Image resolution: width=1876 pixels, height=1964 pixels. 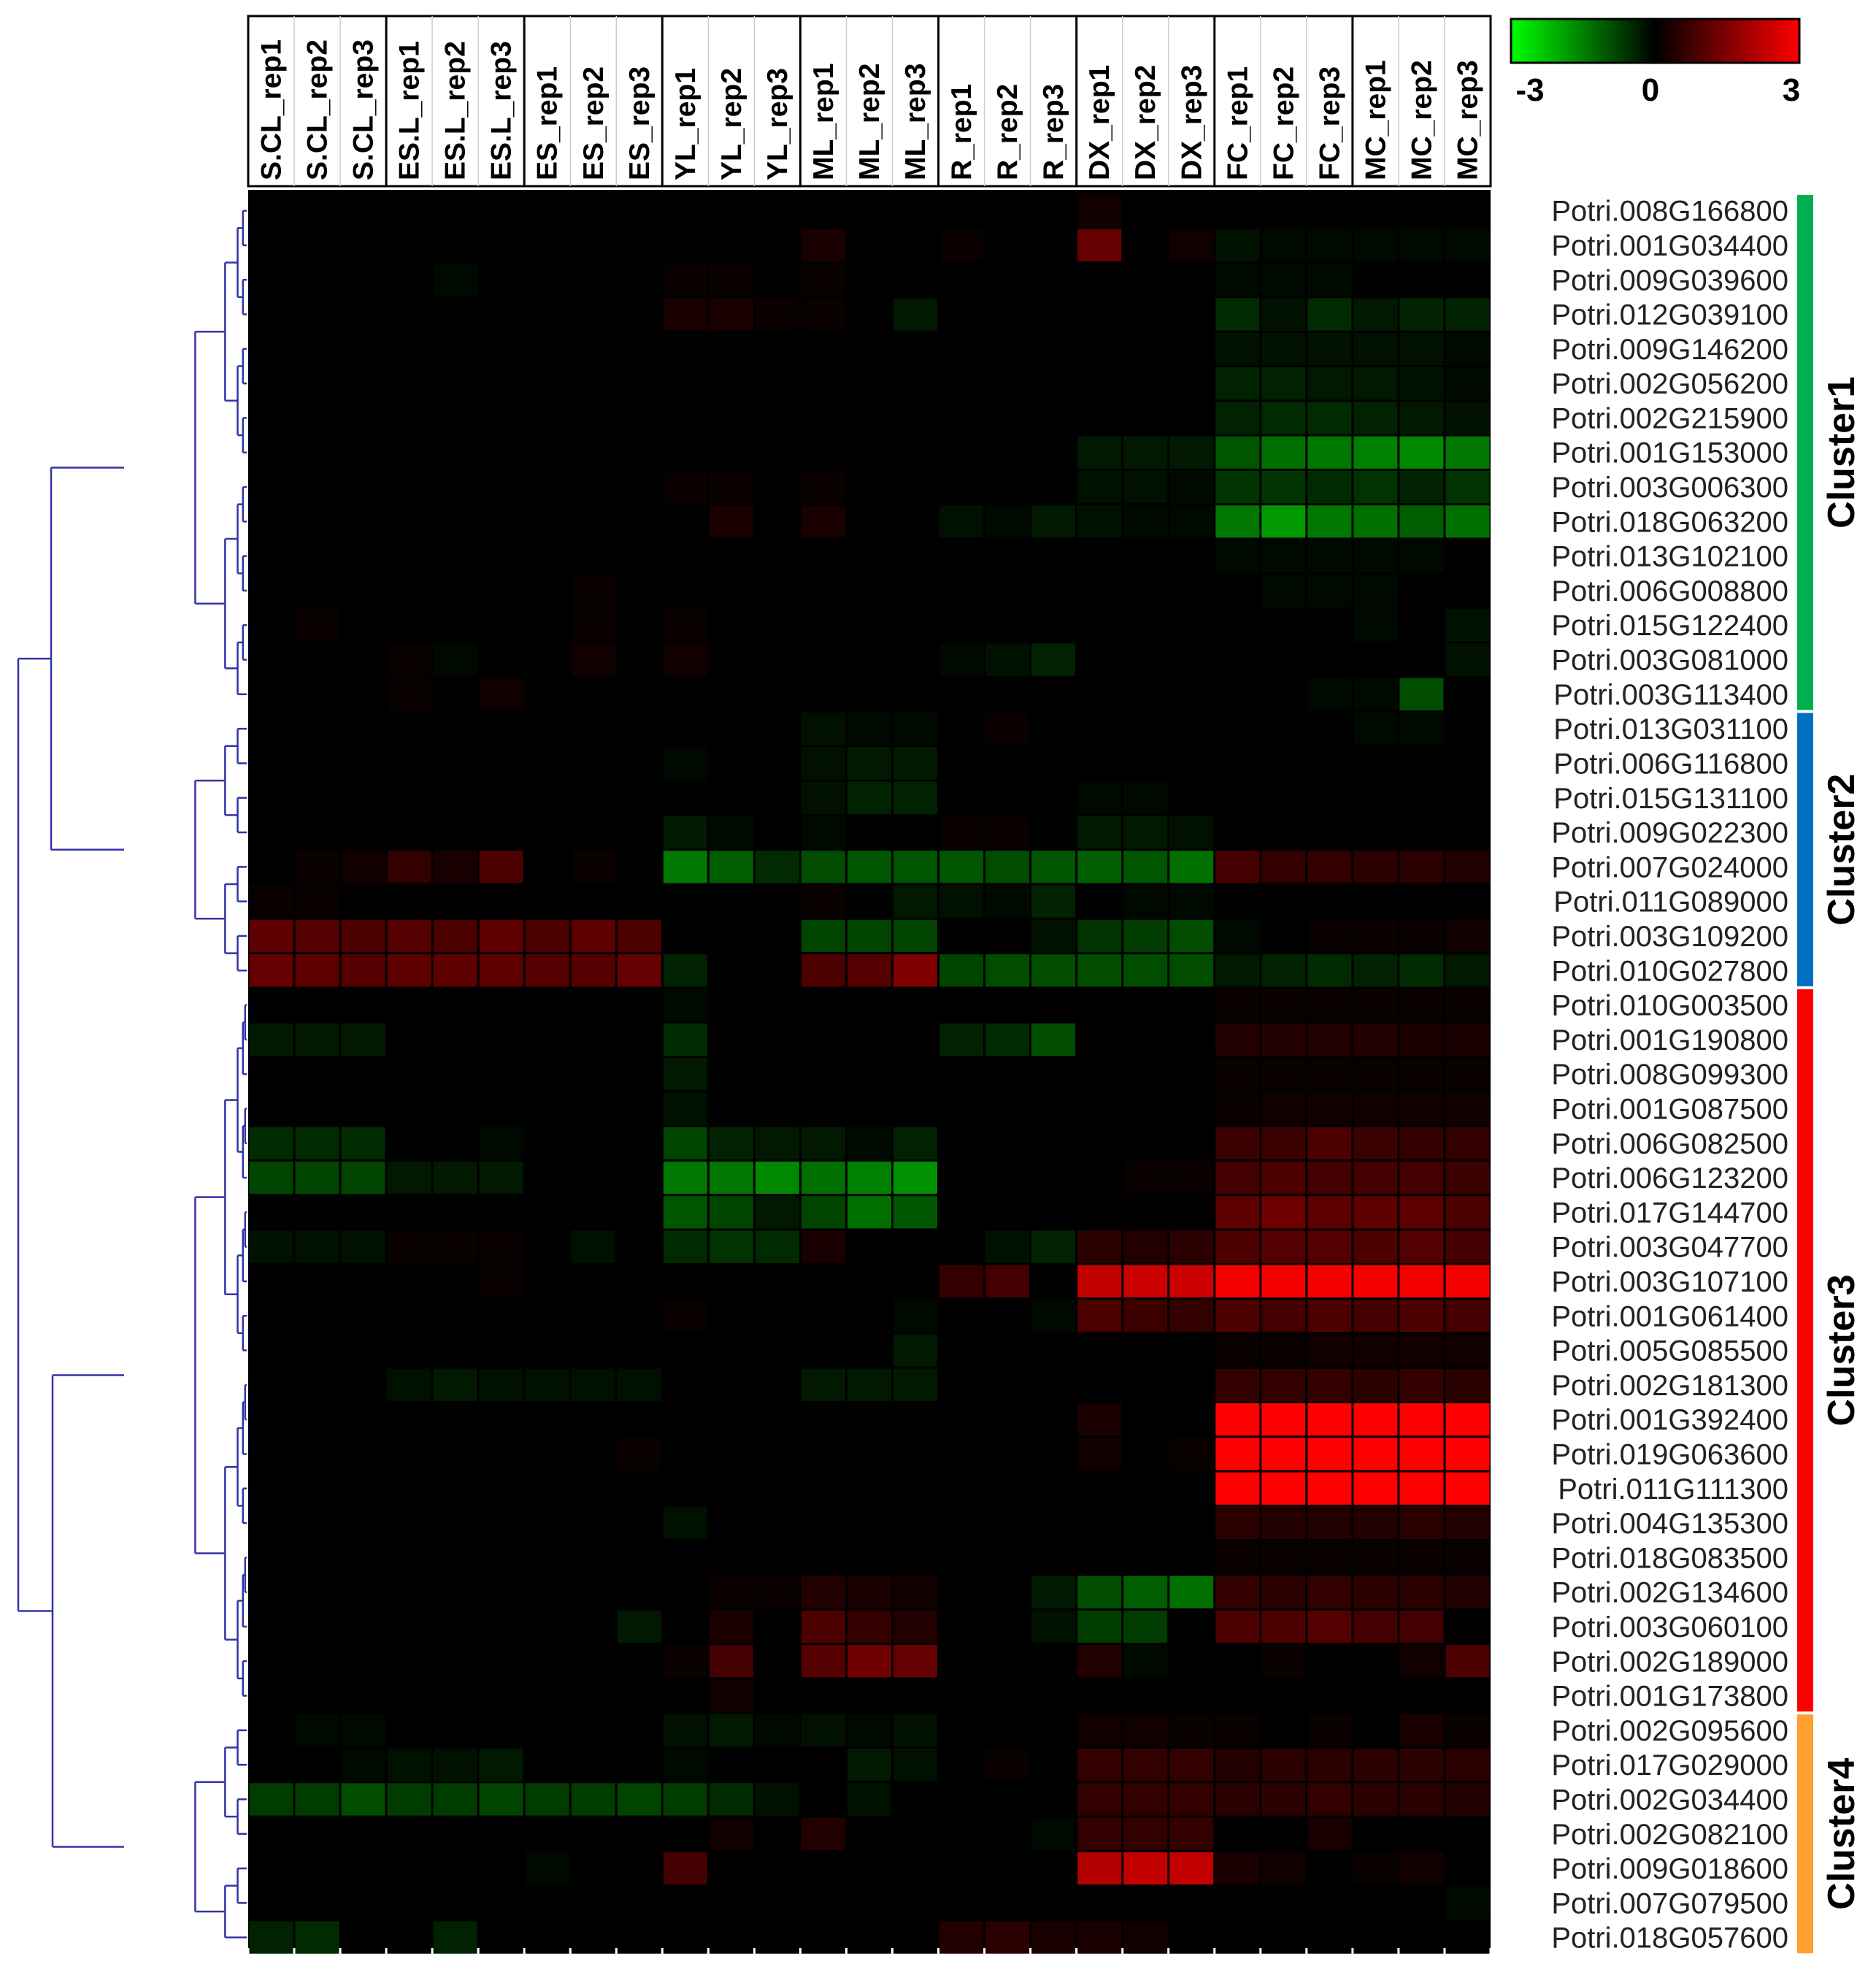 I want to click on gene-label: Potri.002G181300, so click(x=1669, y=1386).